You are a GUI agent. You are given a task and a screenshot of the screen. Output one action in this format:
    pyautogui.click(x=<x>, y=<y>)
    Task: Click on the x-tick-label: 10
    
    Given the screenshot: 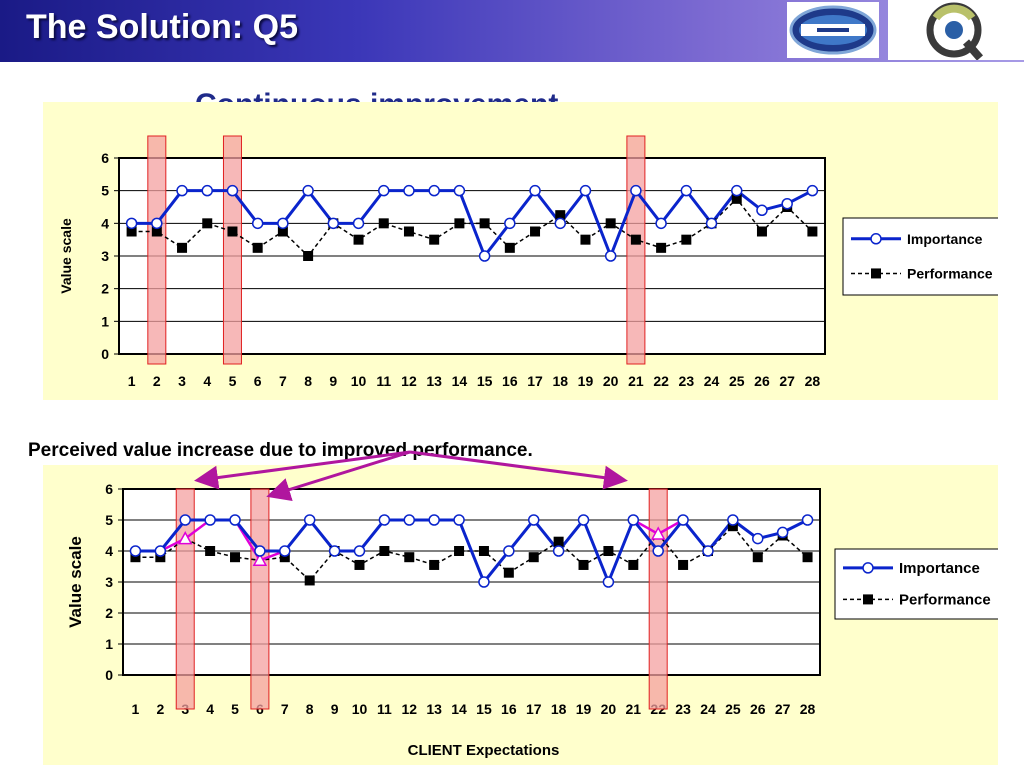 What is the action you would take?
    pyautogui.click(x=359, y=381)
    